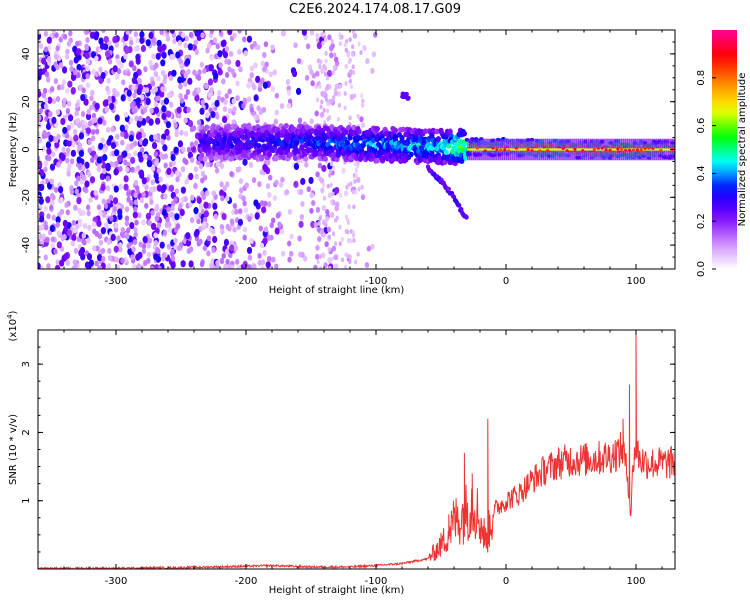 The width and height of the screenshot is (750, 600). I want to click on colorbar-tick-label: 0.8, so click(701, 78).